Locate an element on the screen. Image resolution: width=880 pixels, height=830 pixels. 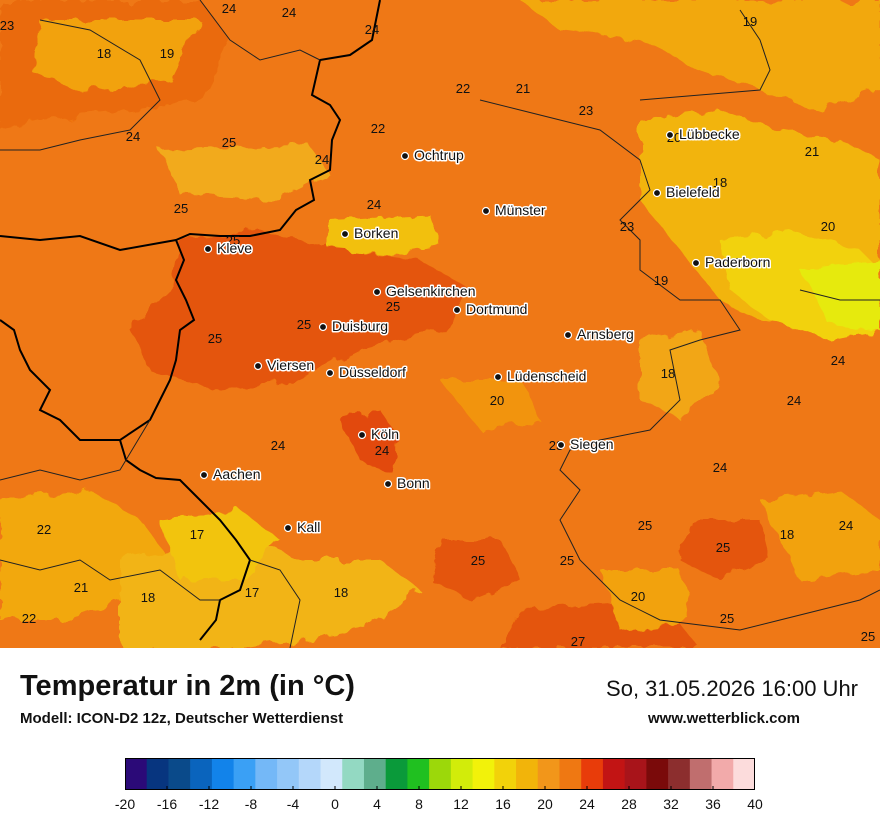
legend-tick-label: 28 is located at coordinates (629, 804).